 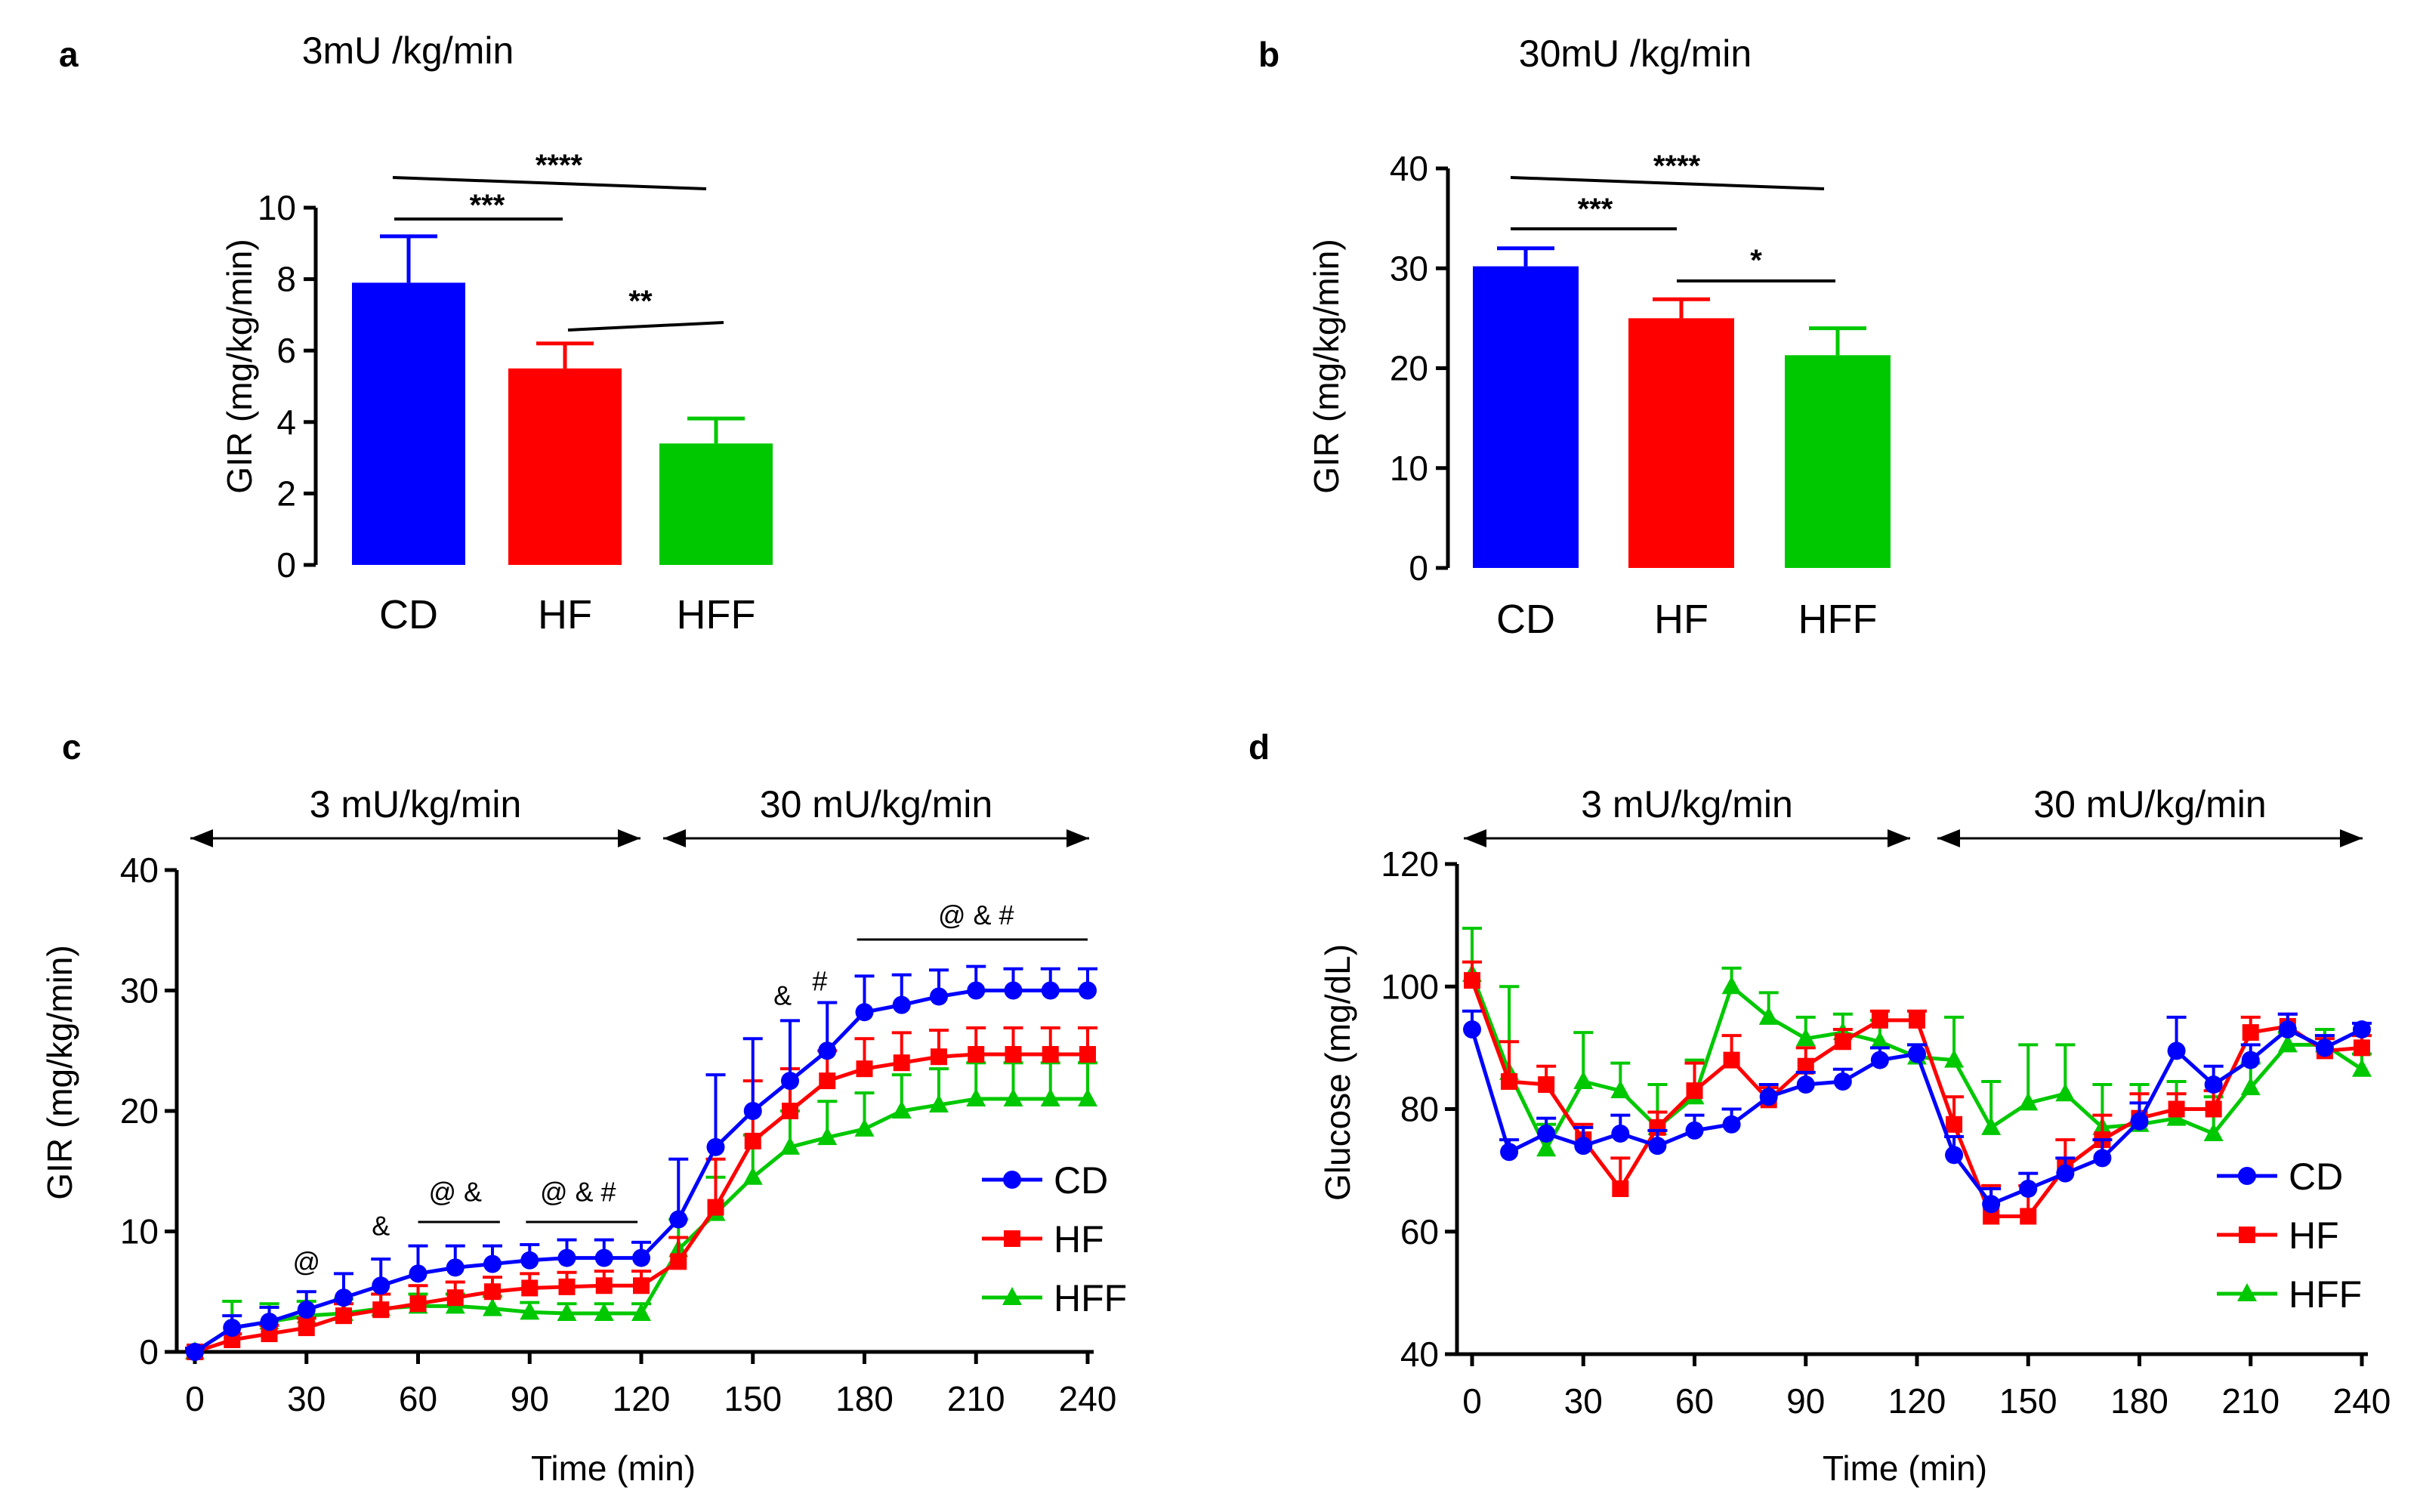 What do you see at coordinates (306, 1398) in the screenshot?
I see `x-tick-label: 30` at bounding box center [306, 1398].